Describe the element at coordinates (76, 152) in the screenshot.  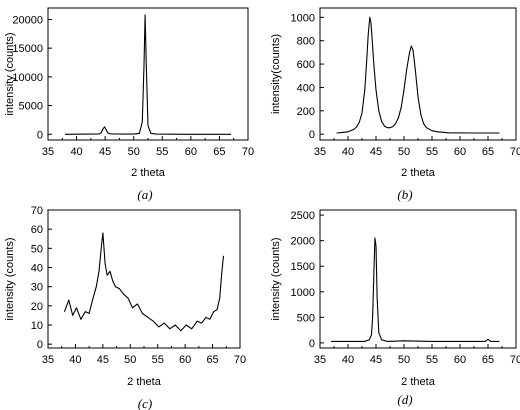
I see `panel-a-x-tick-label: 40` at that location.